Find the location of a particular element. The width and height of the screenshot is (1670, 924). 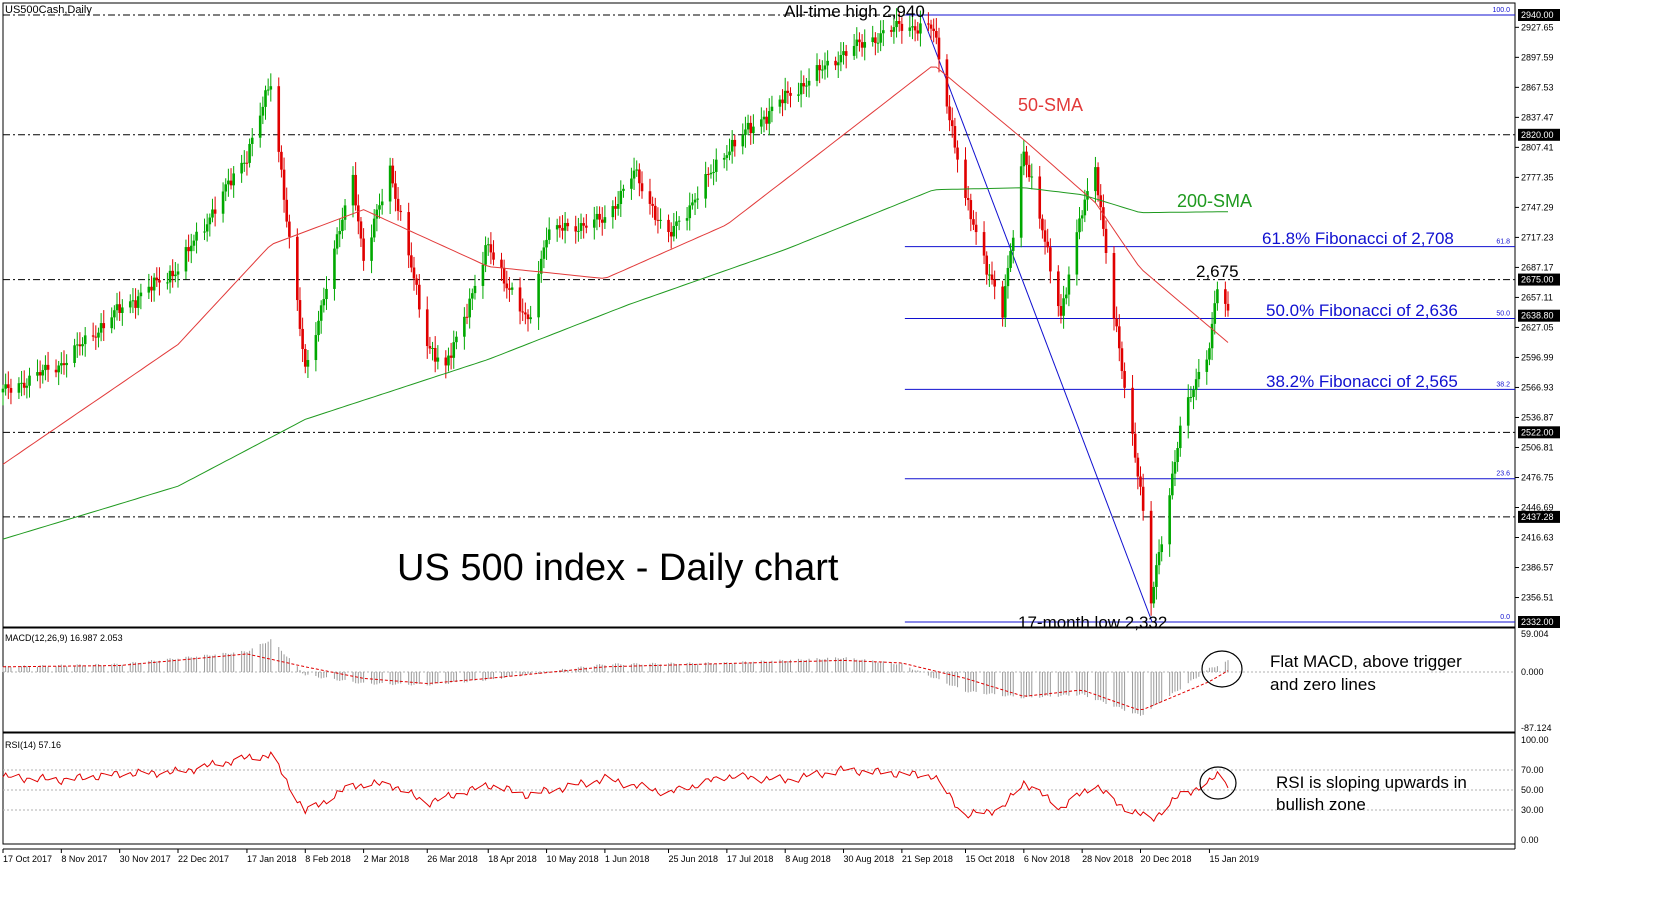

macd-tick-label: -87.124 is located at coordinates (1536, 728).